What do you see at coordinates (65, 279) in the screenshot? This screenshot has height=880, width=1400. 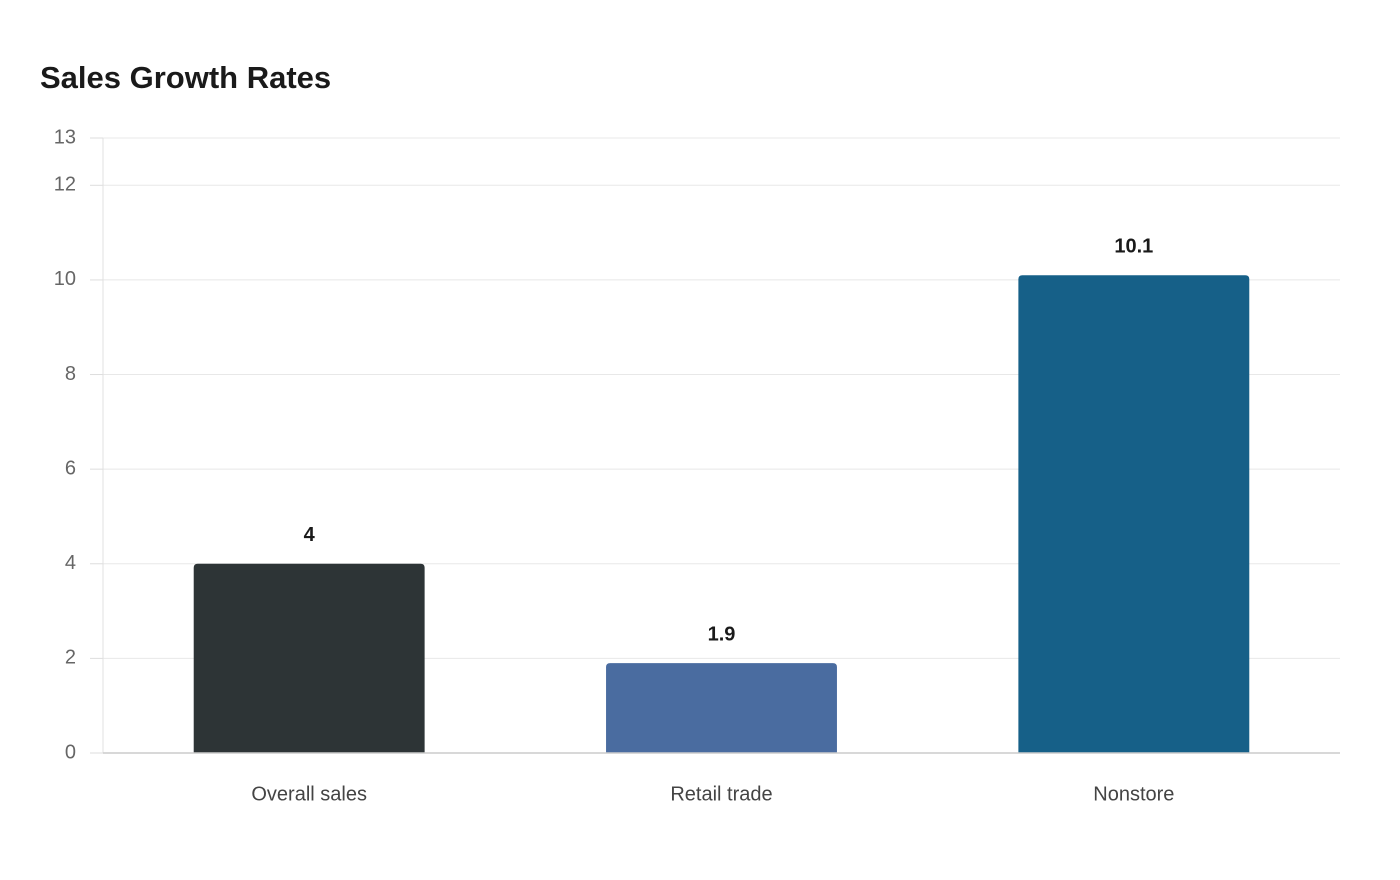 I see `y-tick-label: 10` at bounding box center [65, 279].